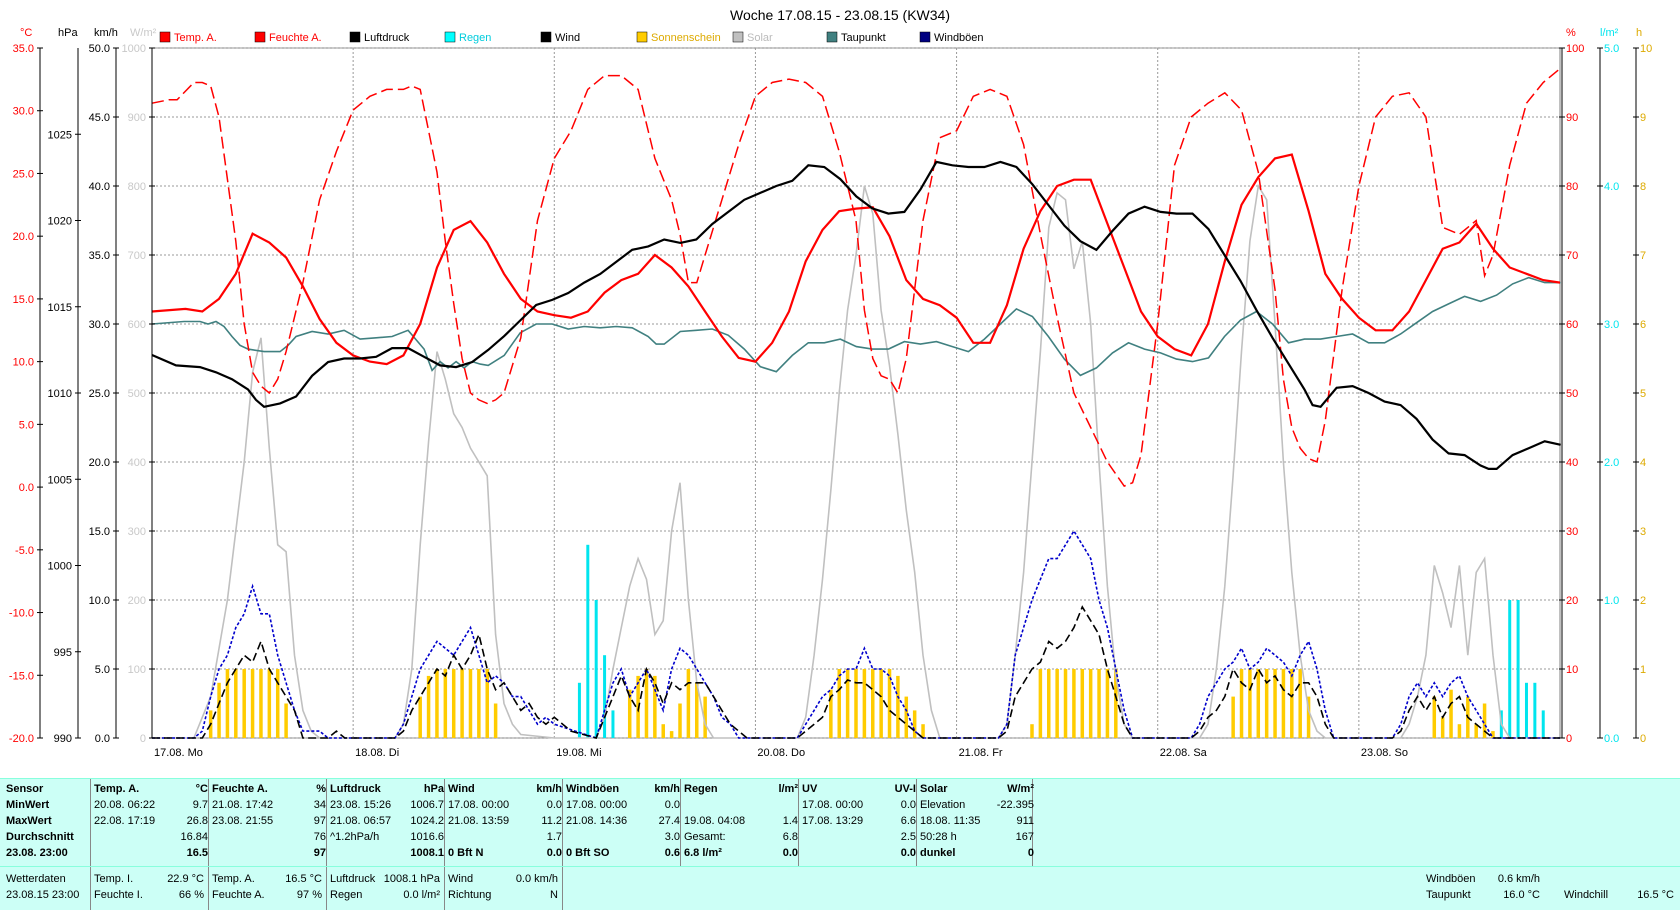 The height and width of the screenshot is (910, 1680). I want to click on day-label: 23.08. So, so click(1384, 753).